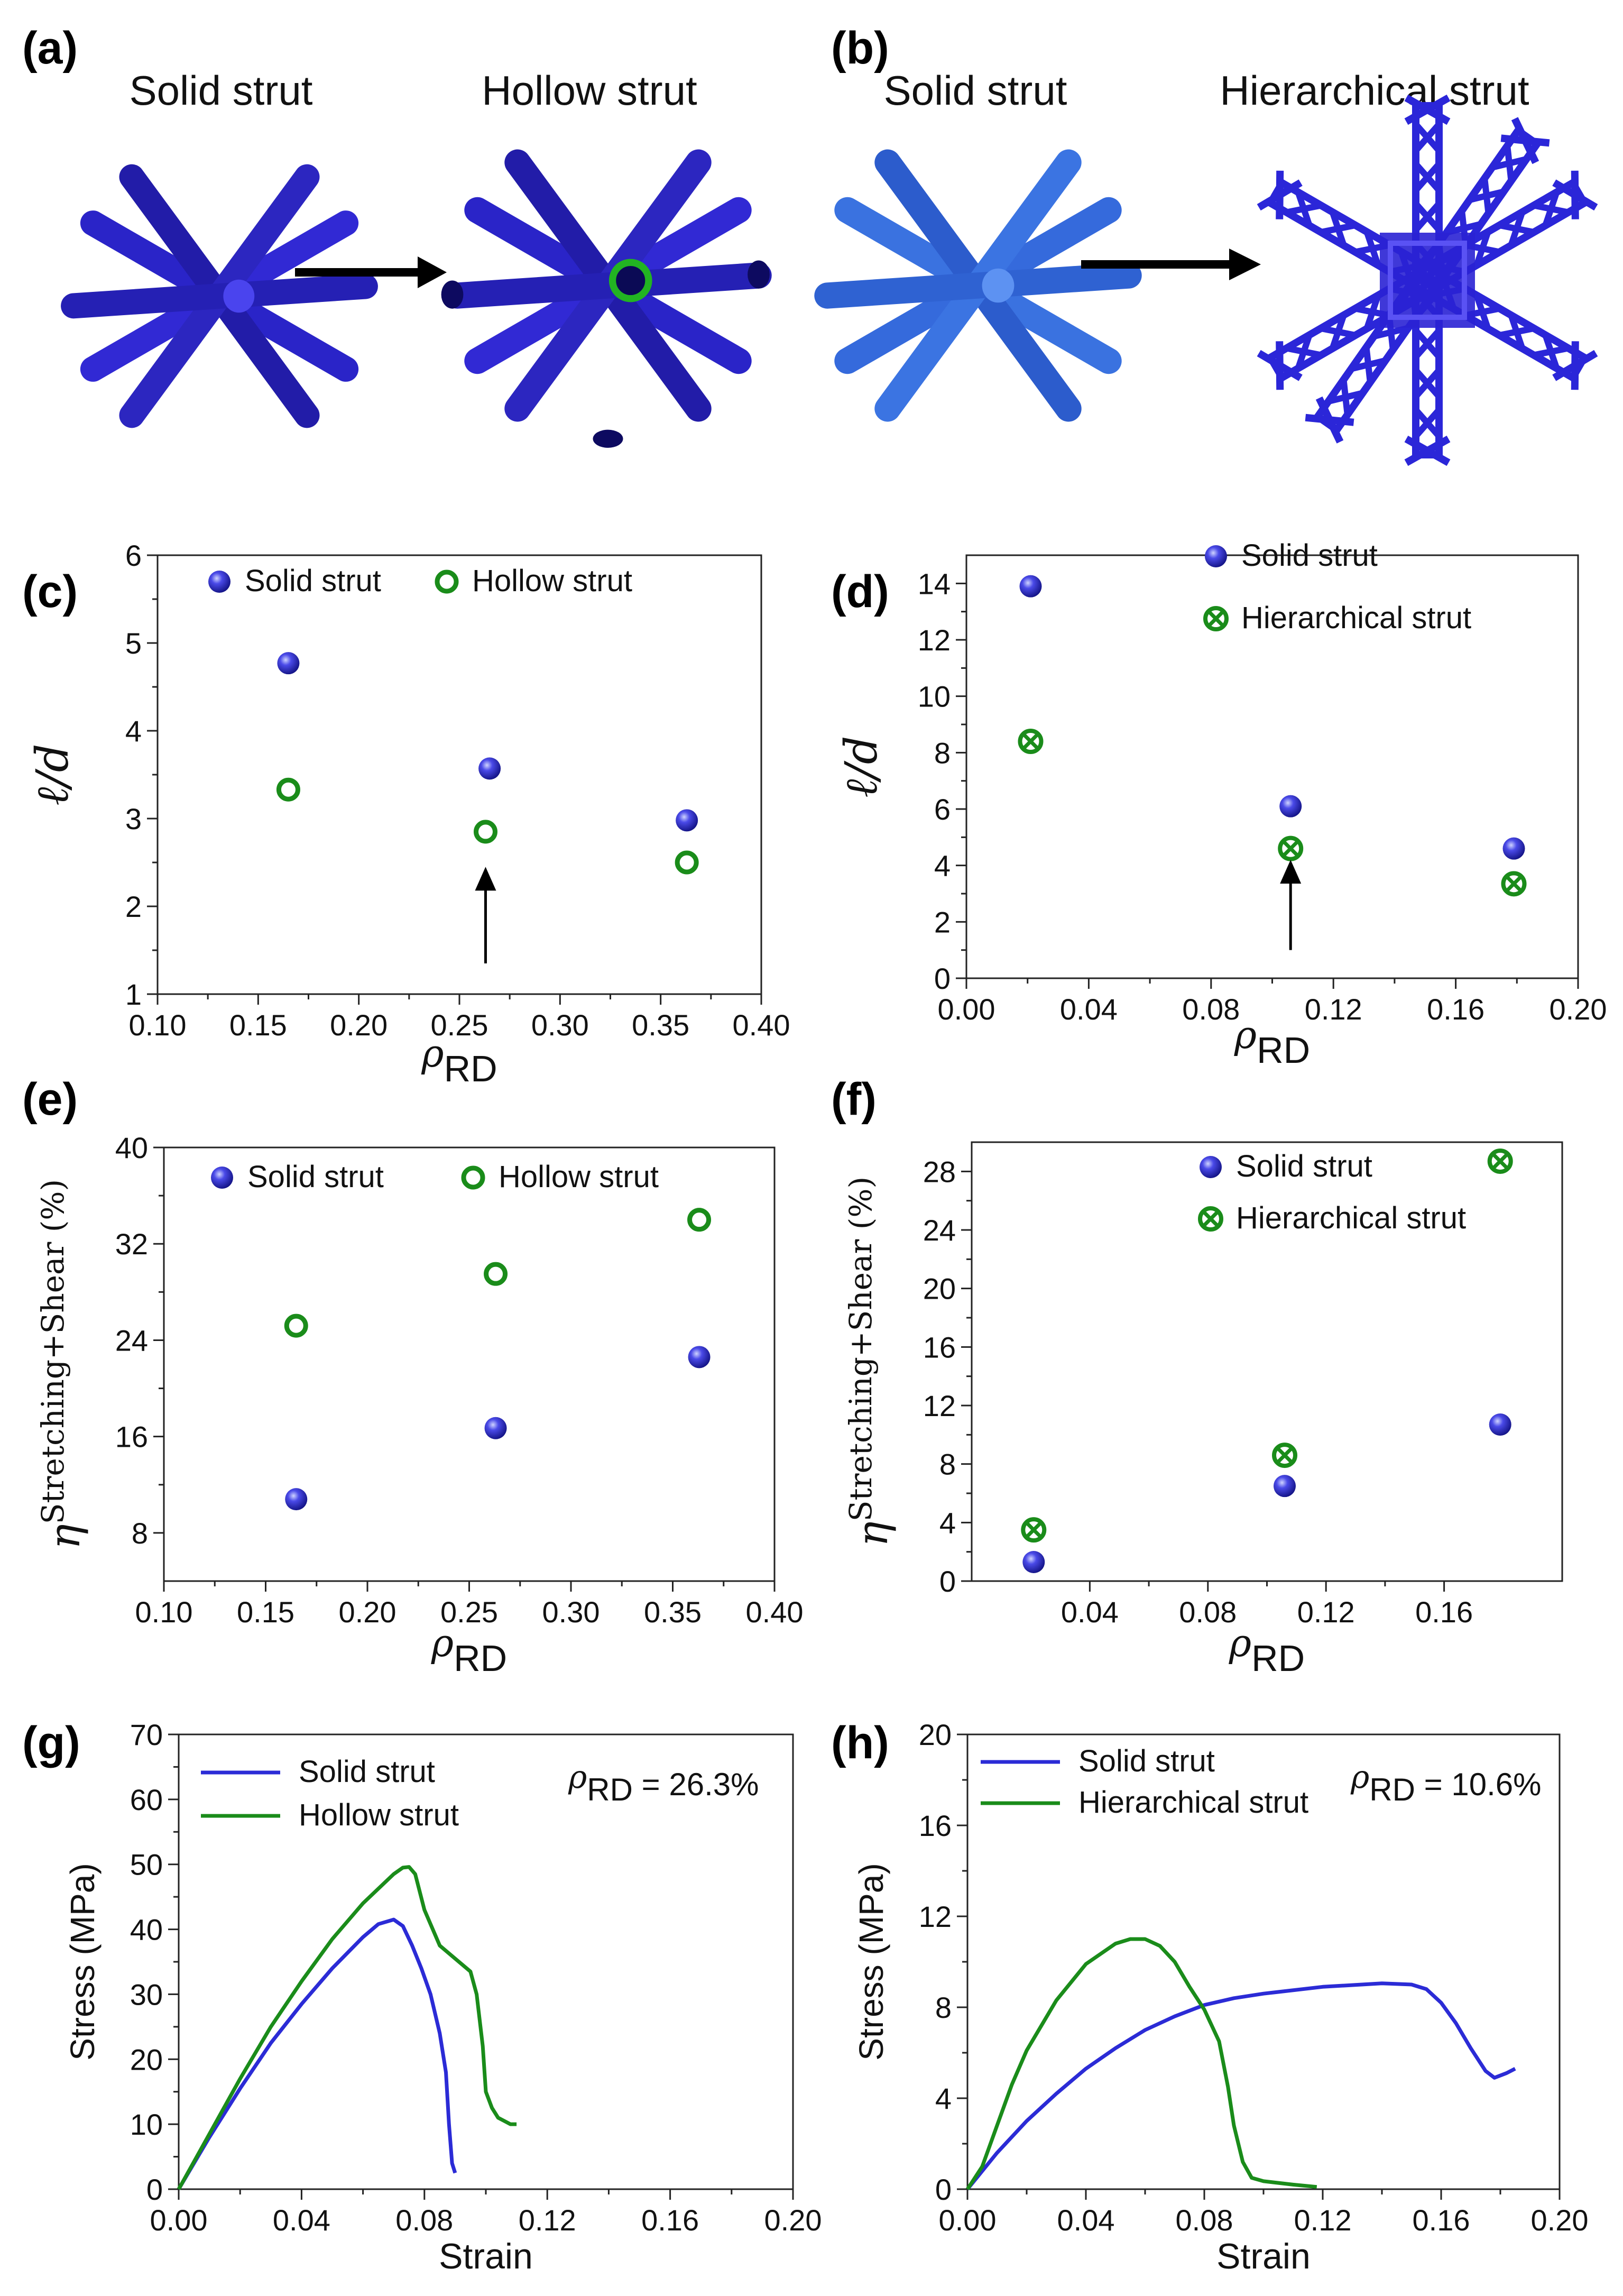 This screenshot has height=2296, width=1623. I want to click on hierarchical-strut-node-illustration, so click(1427, 281).